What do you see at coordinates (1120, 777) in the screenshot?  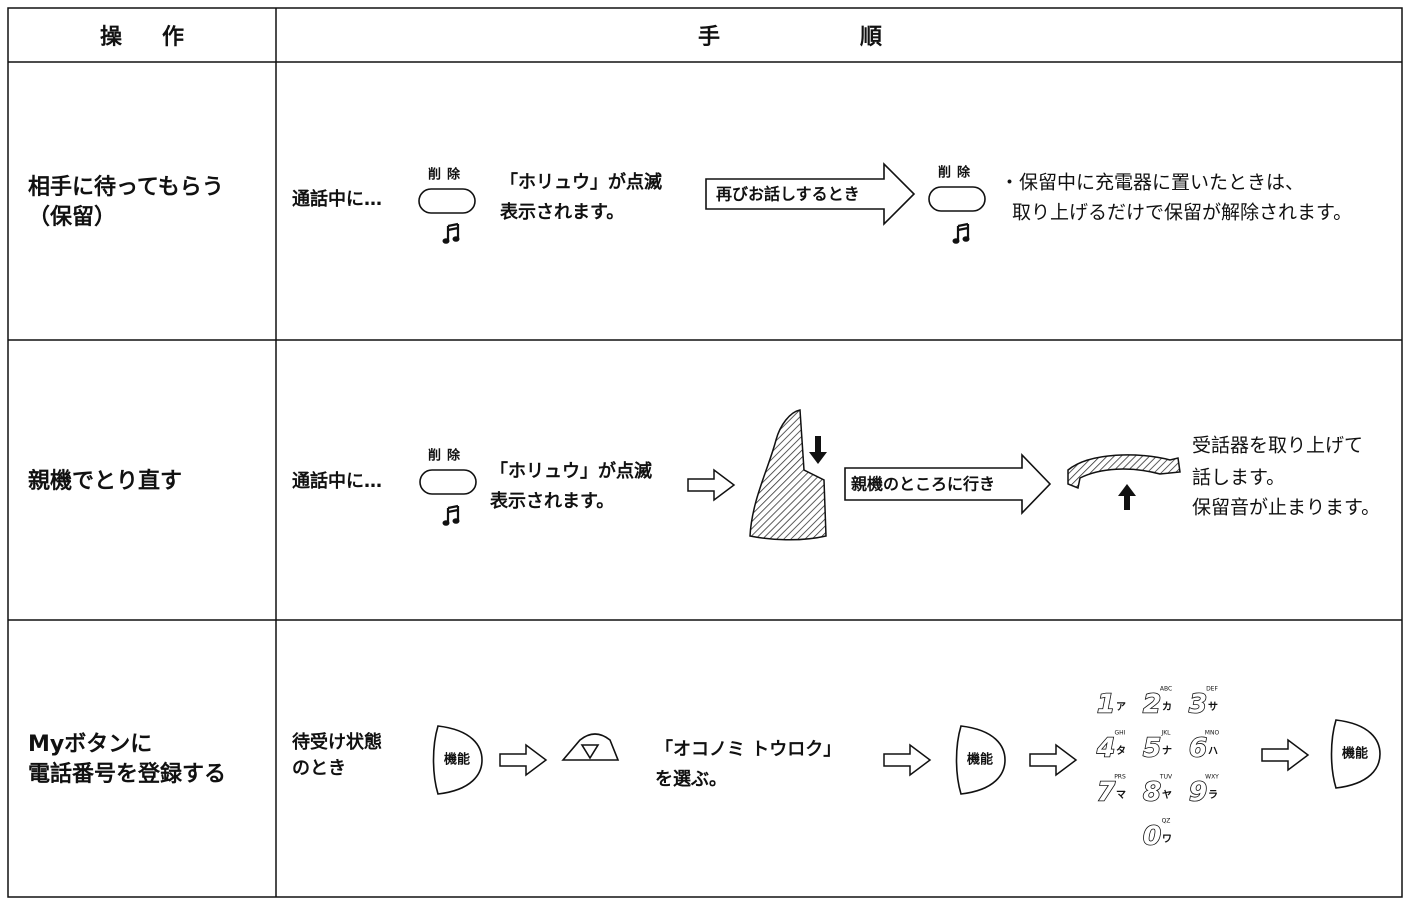 I see `key-letters: PRS` at bounding box center [1120, 777].